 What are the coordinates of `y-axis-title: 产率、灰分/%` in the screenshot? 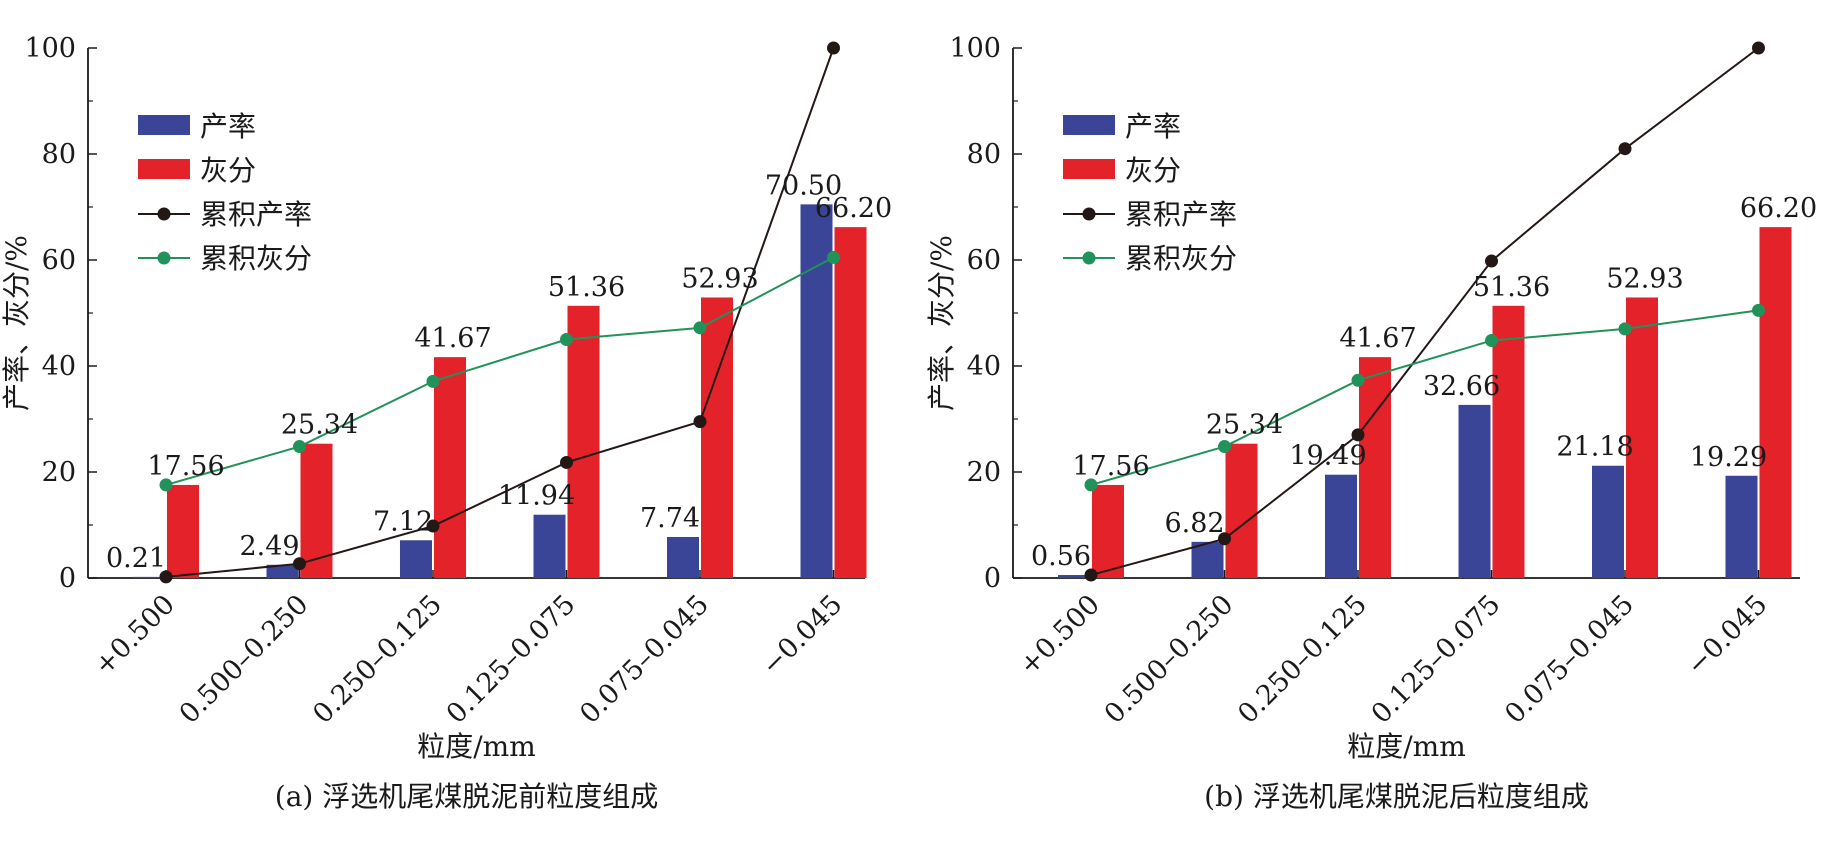 It's located at (941, 323).